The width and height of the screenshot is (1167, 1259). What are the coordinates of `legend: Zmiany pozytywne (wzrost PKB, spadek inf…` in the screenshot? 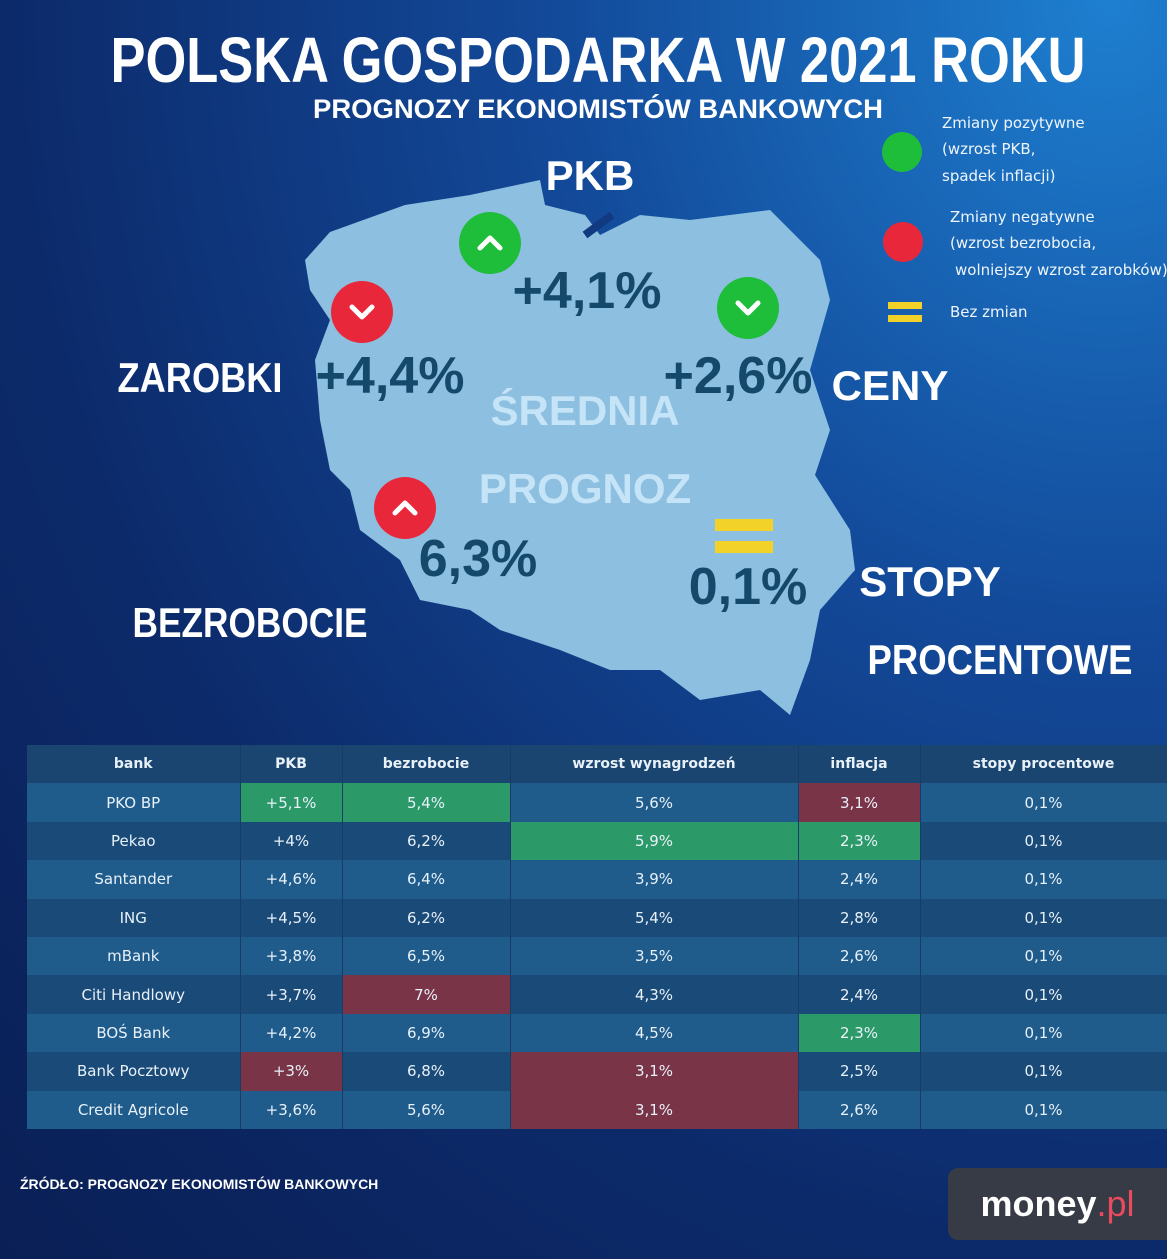 It's located at (1024, 218).